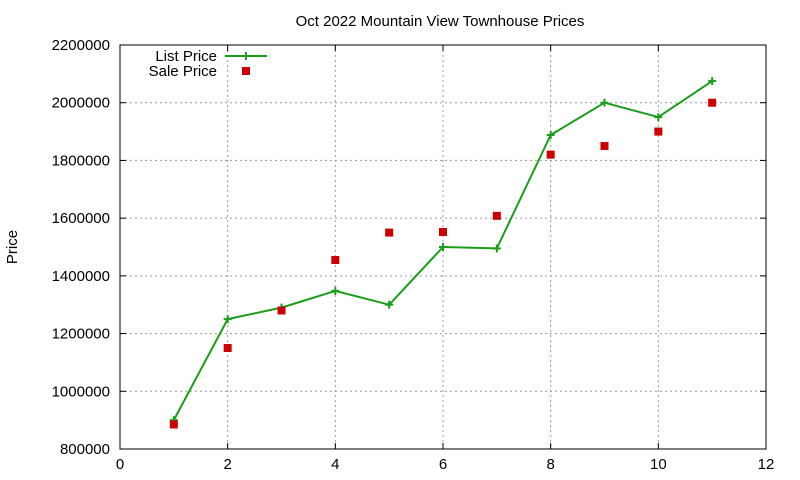  I want to click on y-axis-label: Price, so click(12, 247).